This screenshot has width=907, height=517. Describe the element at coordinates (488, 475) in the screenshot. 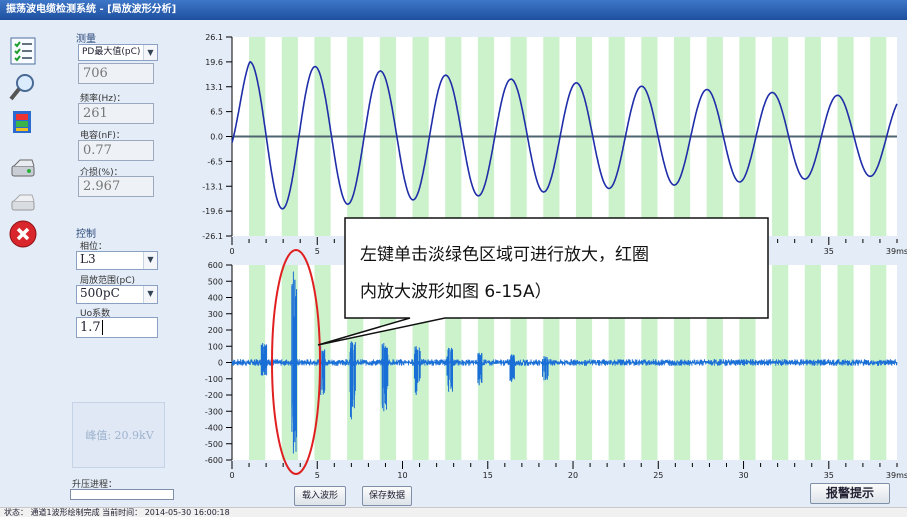

I see `pd-x-tick-label: 15` at that location.